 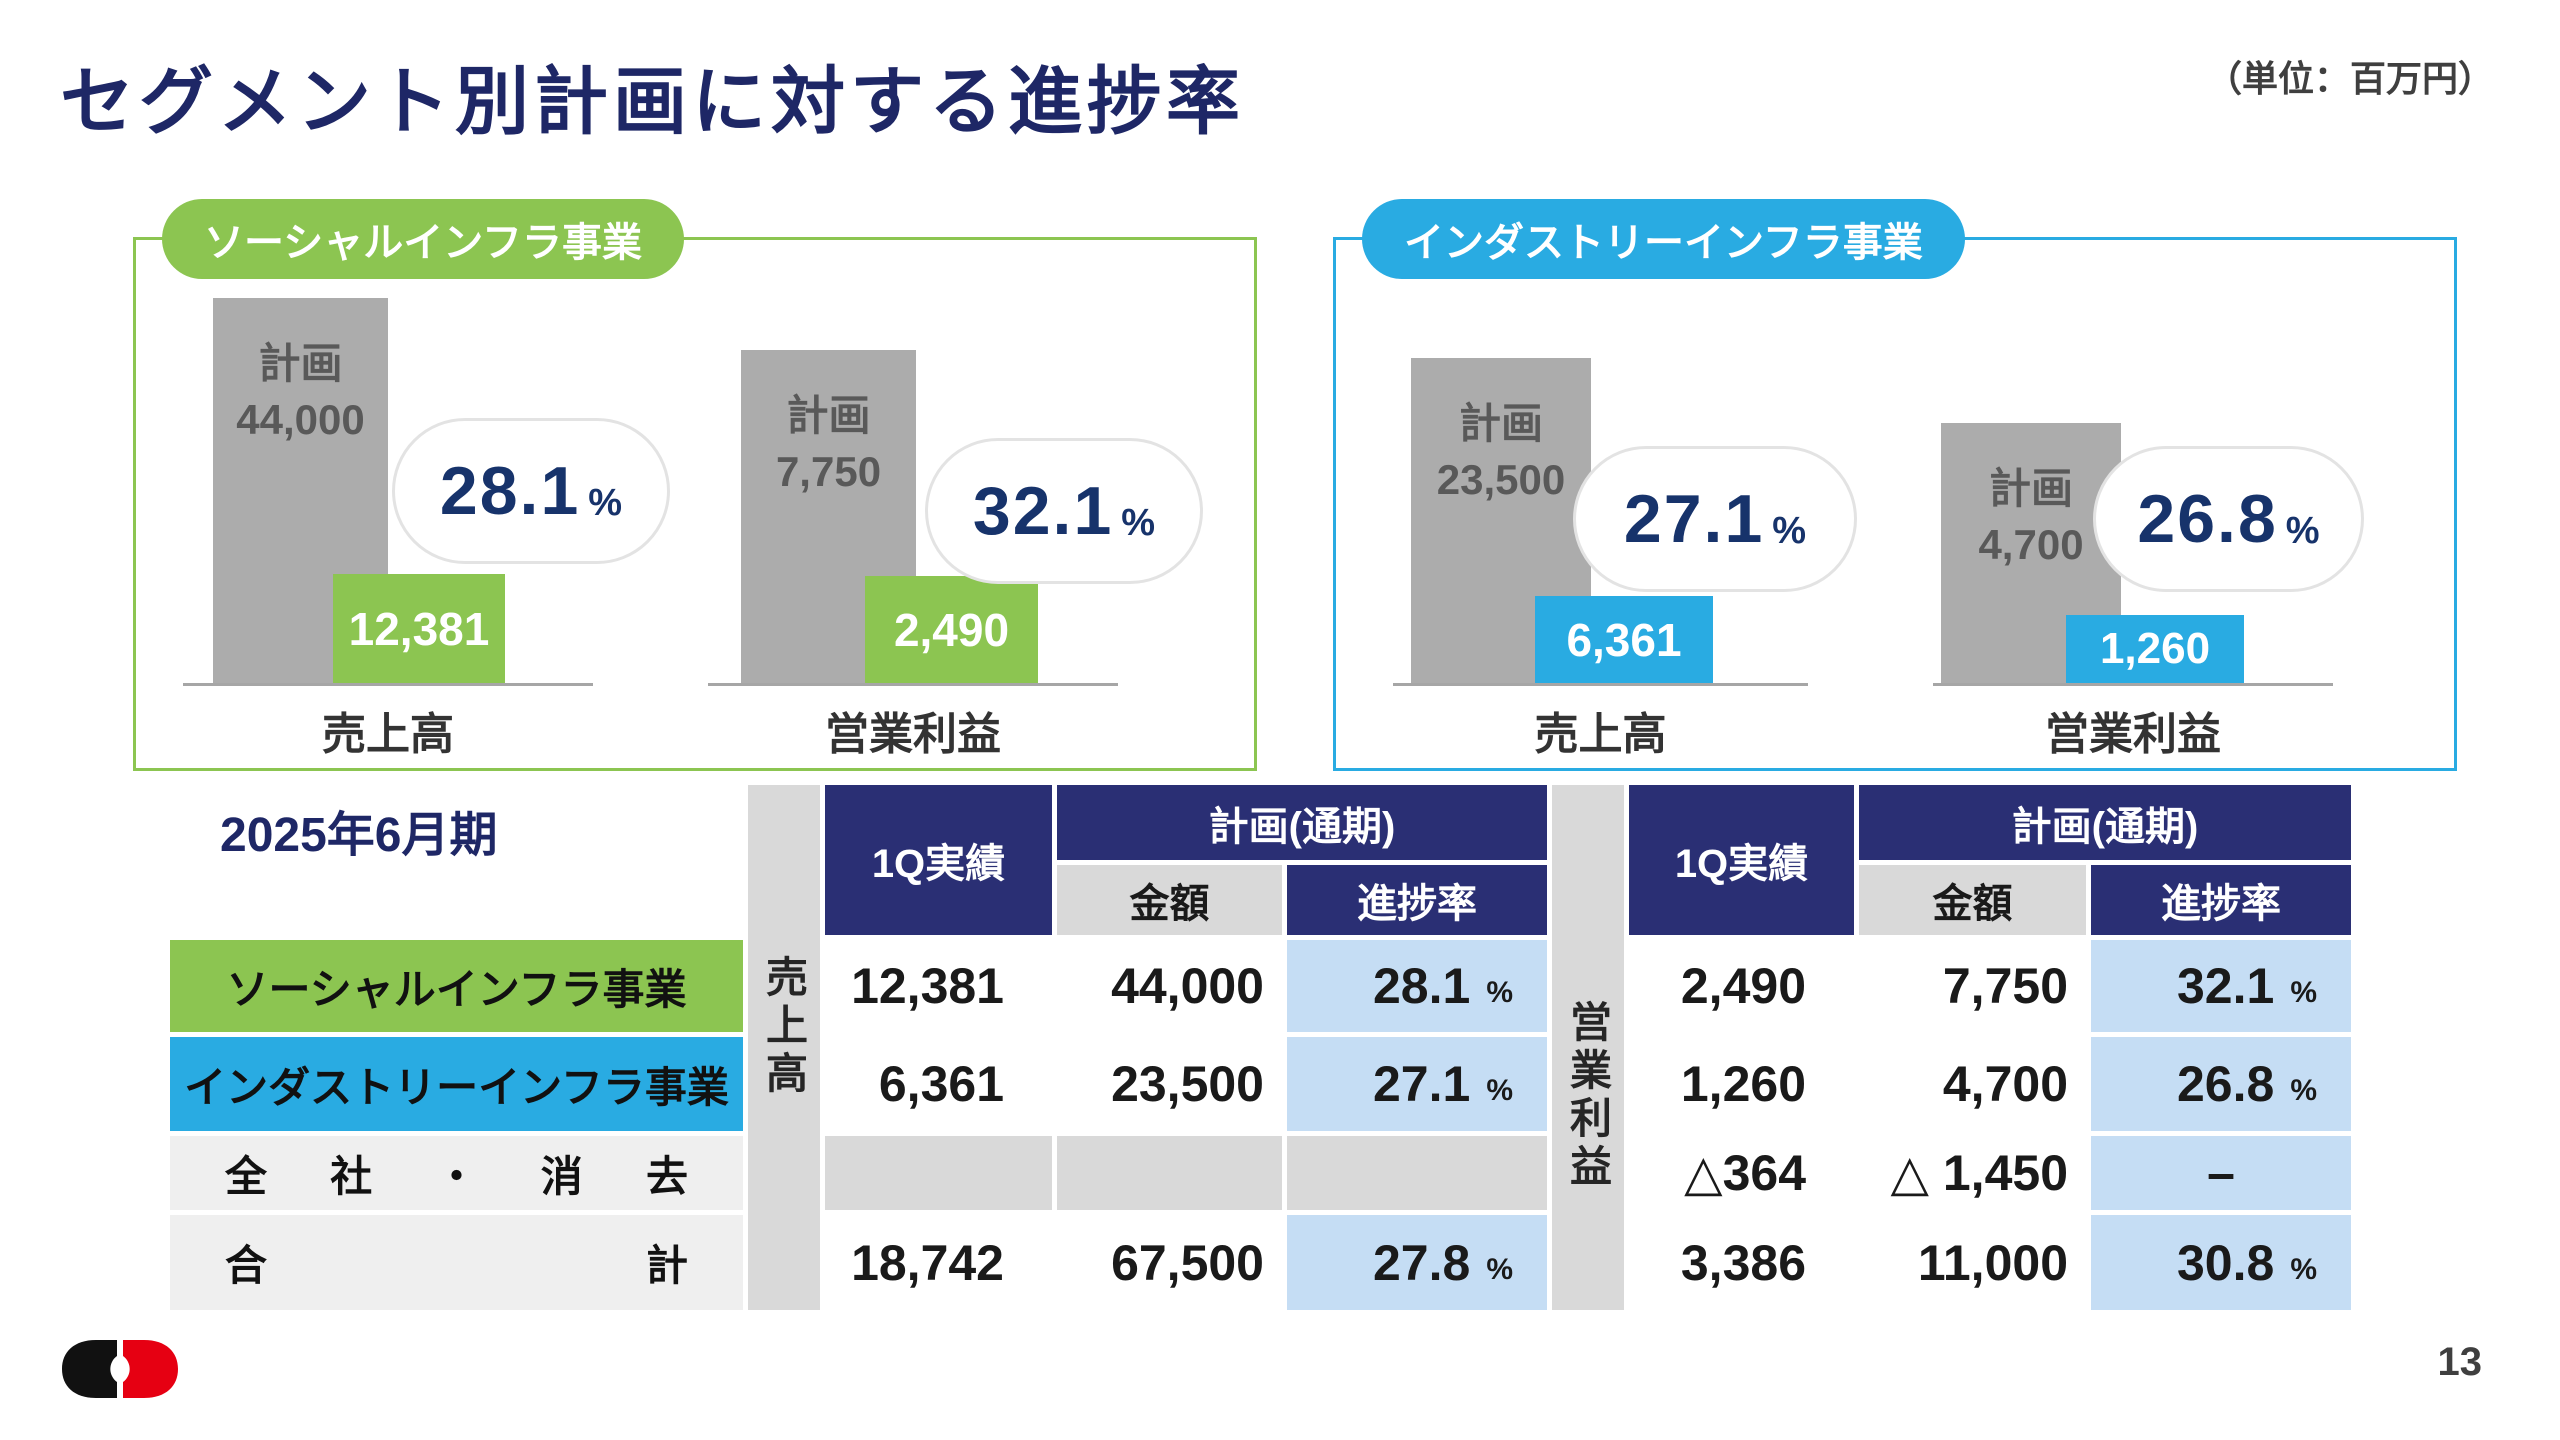 What do you see at coordinates (784, 1027) in the screenshot?
I see `sales-vertical-label: 売上高` at bounding box center [784, 1027].